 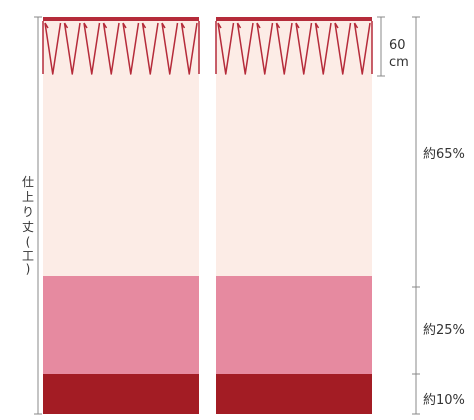 I want to click on height-label-char-4: 丈, so click(x=28, y=227).